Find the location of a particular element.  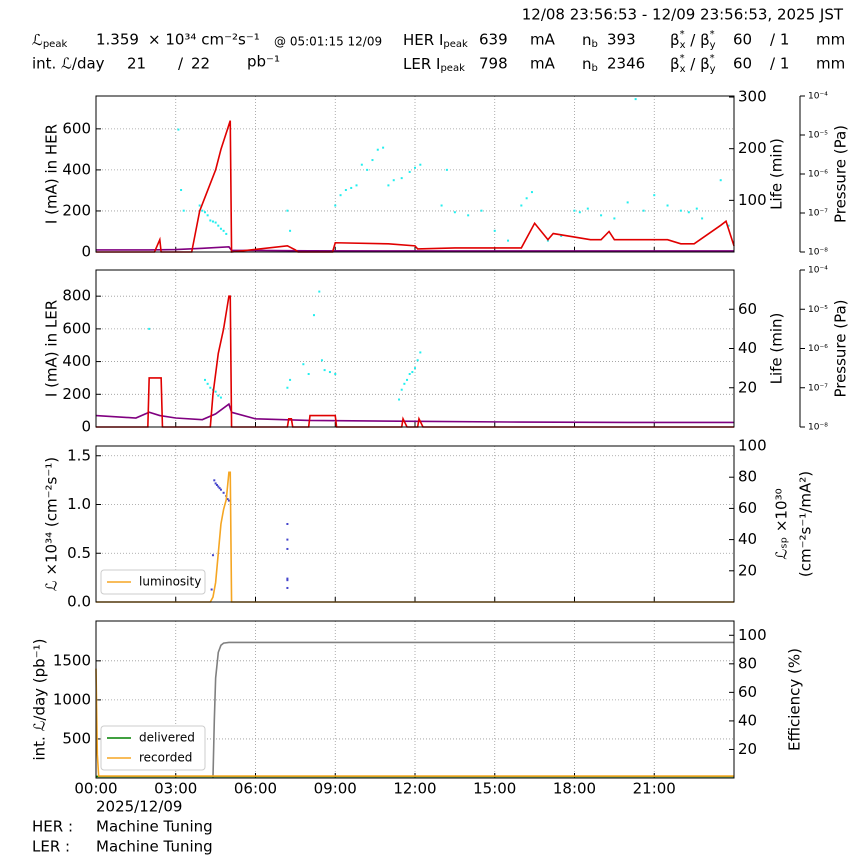

beta-unit: mm is located at coordinates (830, 40).